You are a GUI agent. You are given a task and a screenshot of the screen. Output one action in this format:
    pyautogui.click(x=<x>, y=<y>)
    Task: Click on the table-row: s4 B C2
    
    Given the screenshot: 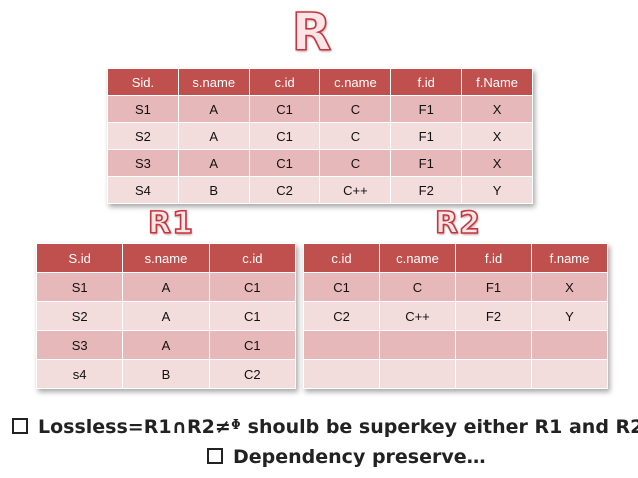 What is the action you would take?
    pyautogui.click(x=166, y=374)
    